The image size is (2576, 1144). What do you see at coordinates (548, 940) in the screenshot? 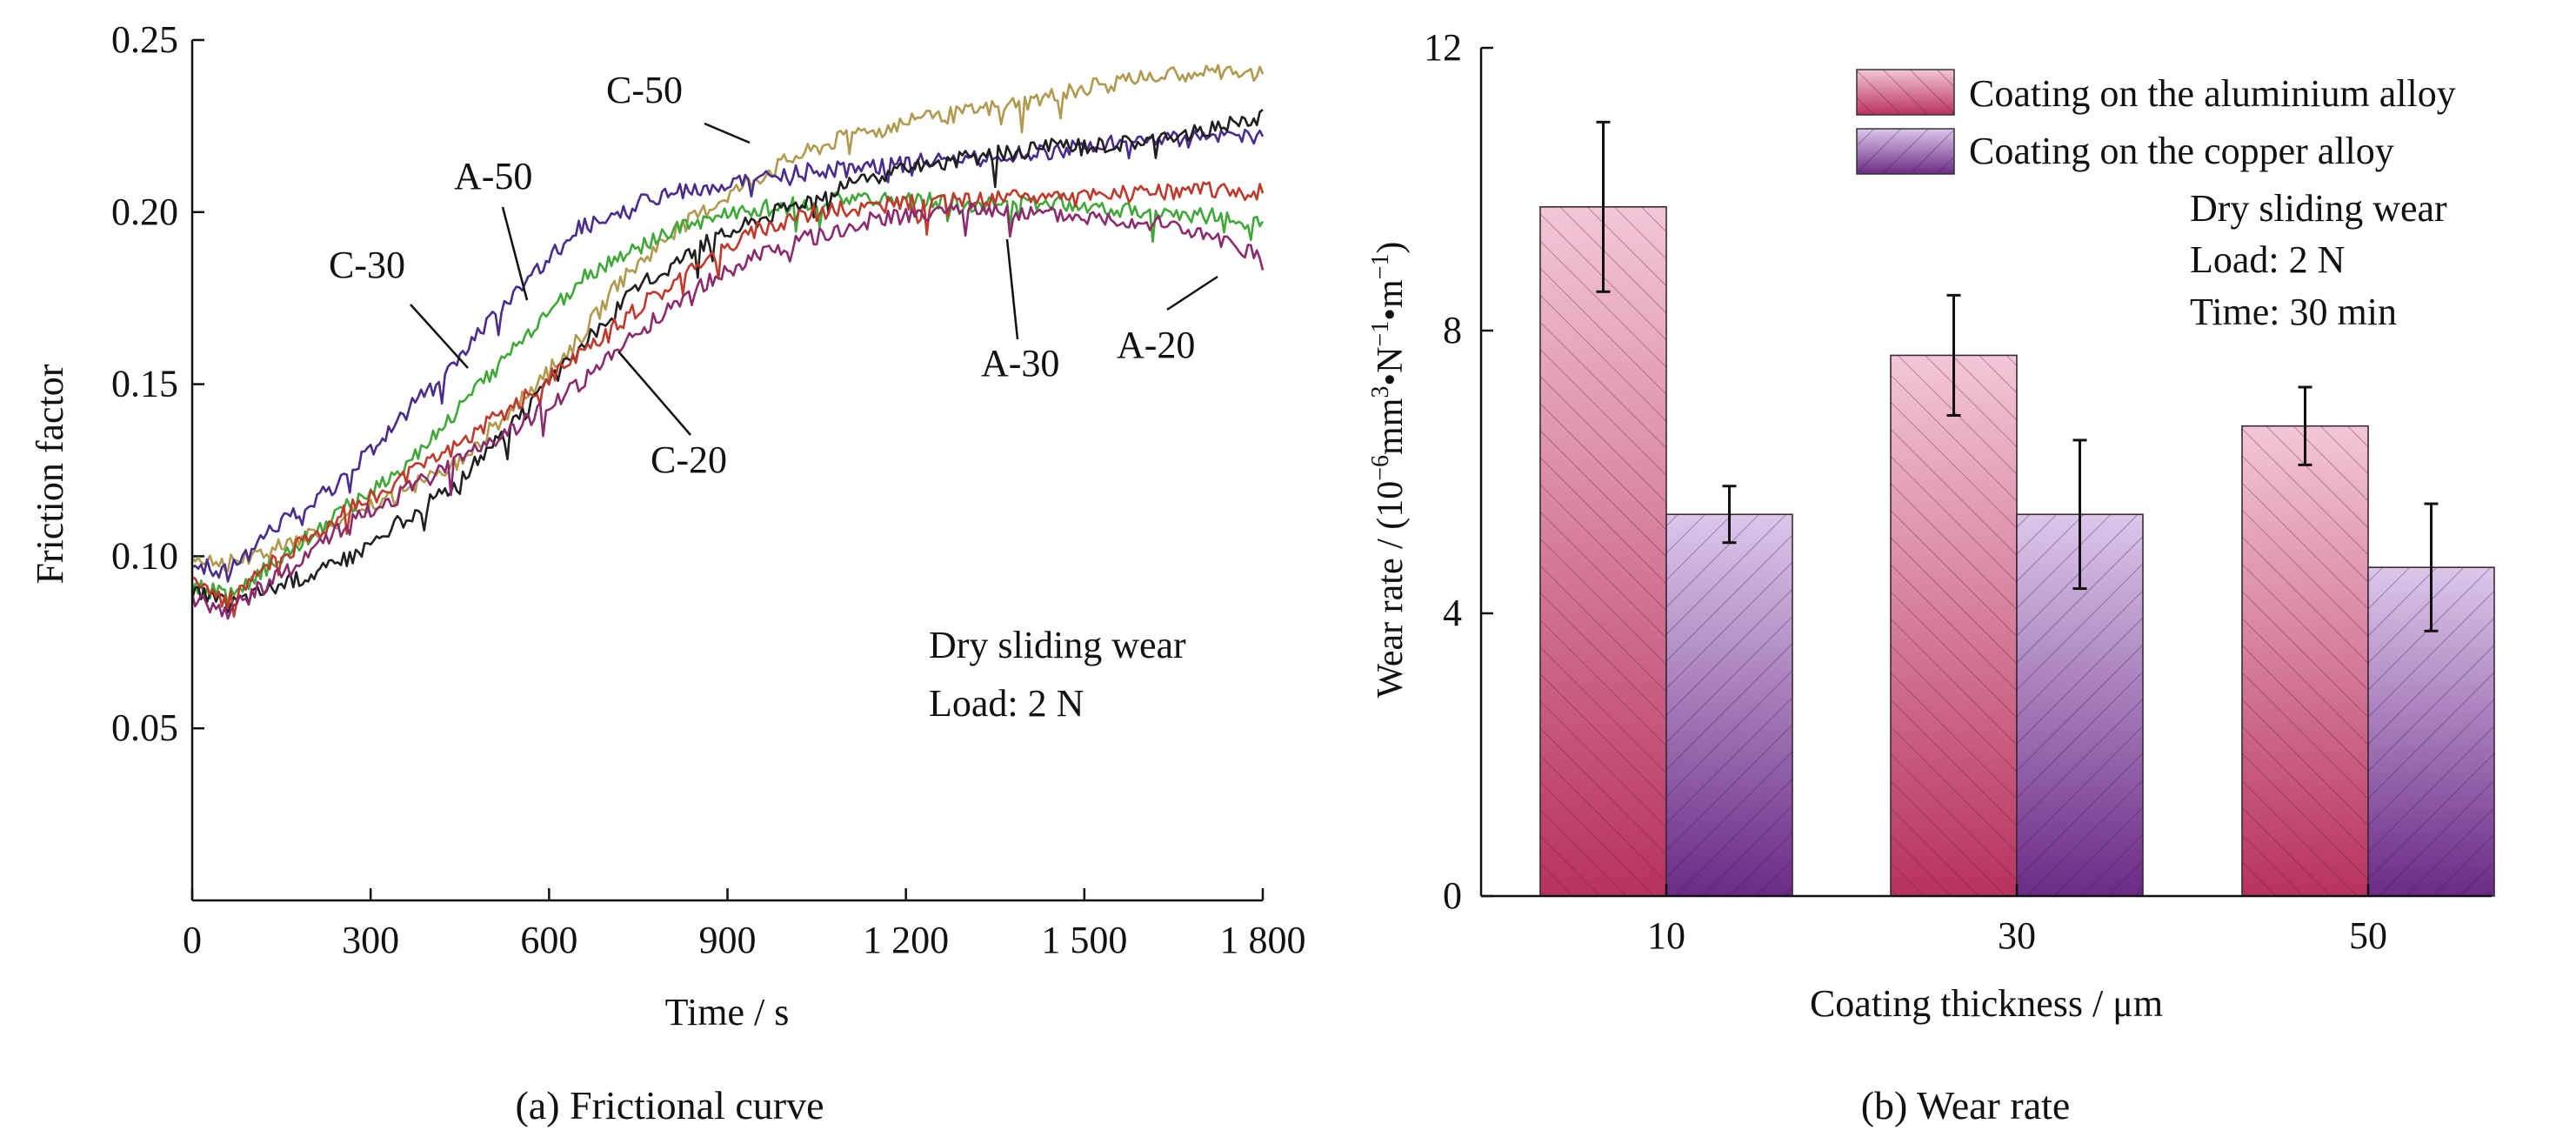
I see `chart-a-x-tick-label: 600` at bounding box center [548, 940].